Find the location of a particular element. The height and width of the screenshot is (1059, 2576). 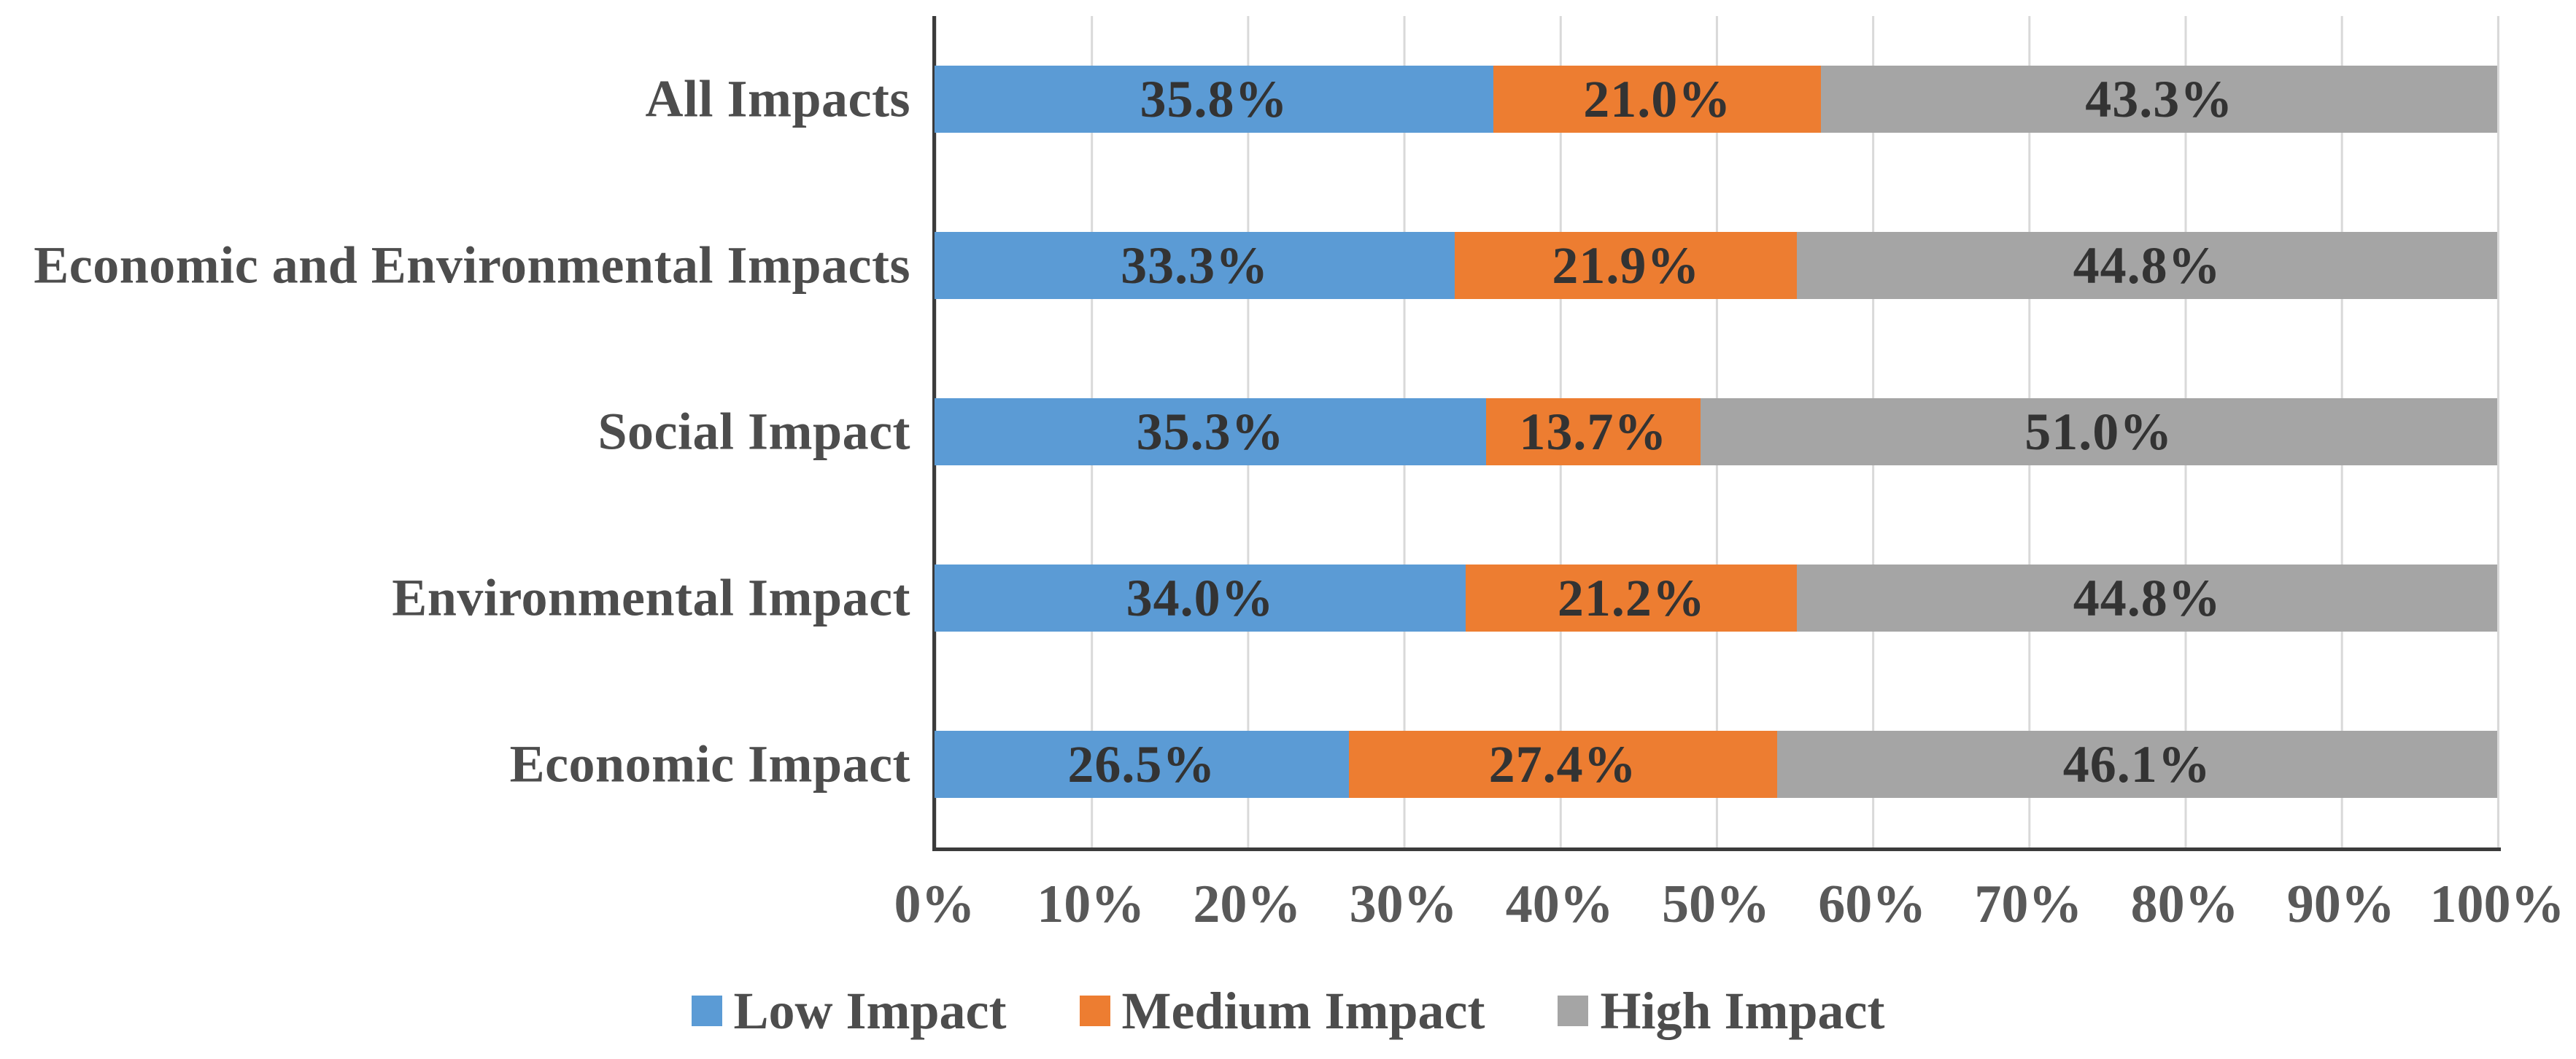

bar-data-label: 34.0% is located at coordinates (1200, 597).